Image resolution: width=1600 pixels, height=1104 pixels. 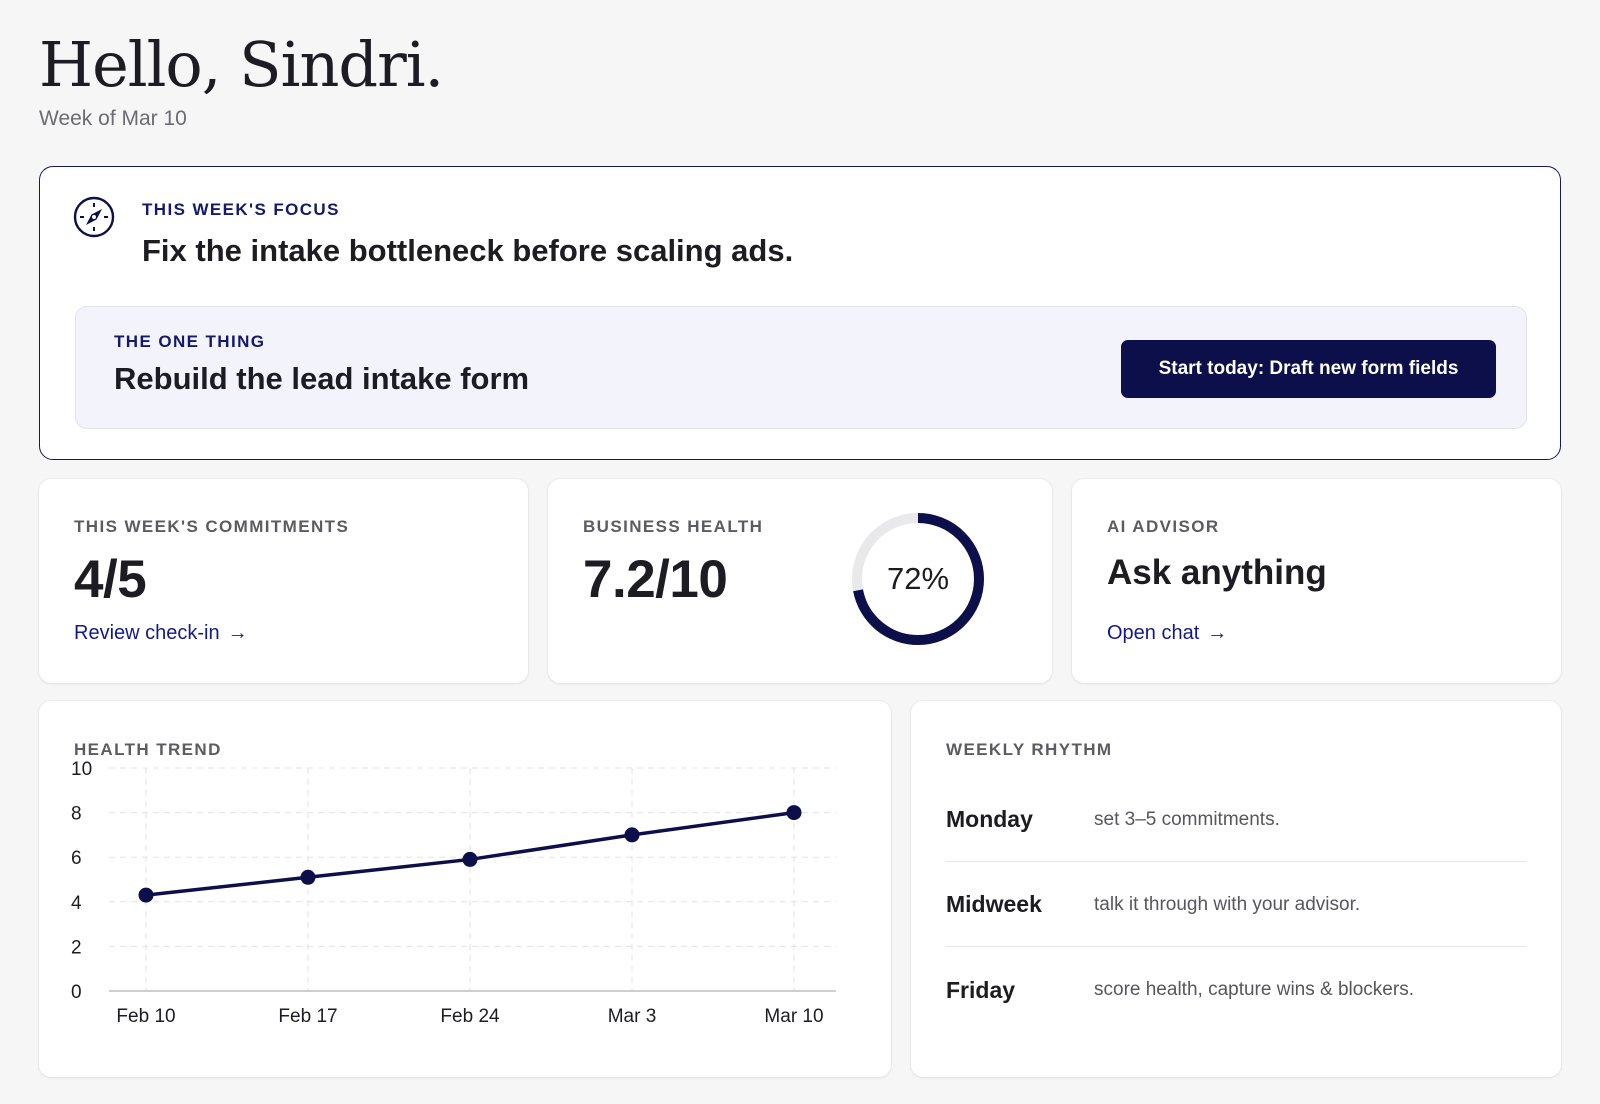 I want to click on review-check-in-link: Review check-in →, so click(x=161, y=633).